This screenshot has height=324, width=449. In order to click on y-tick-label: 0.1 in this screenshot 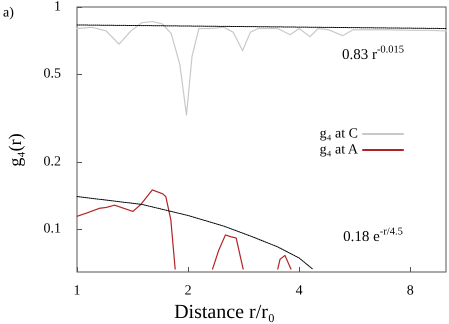, I will do `click(52, 228)`.